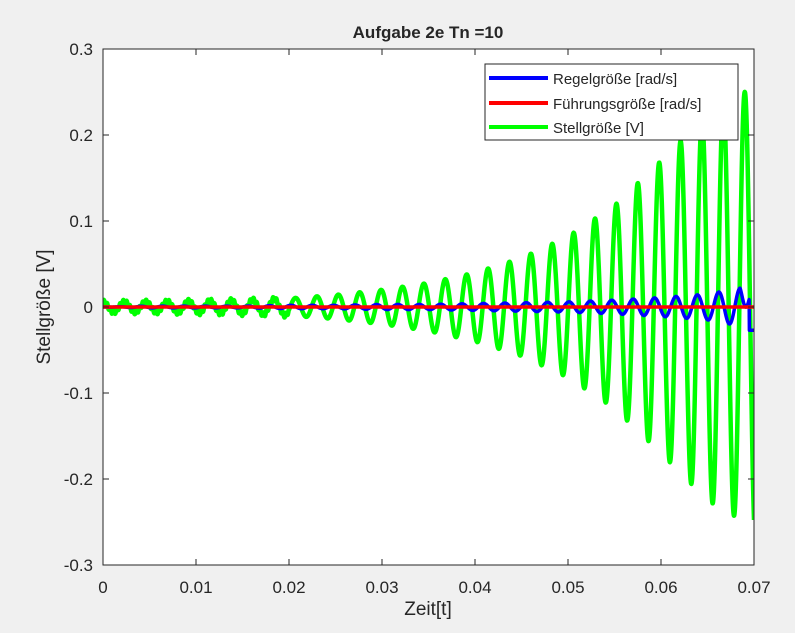  Describe the element at coordinates (88, 307) in the screenshot. I see `y-tick-label: 0` at that location.